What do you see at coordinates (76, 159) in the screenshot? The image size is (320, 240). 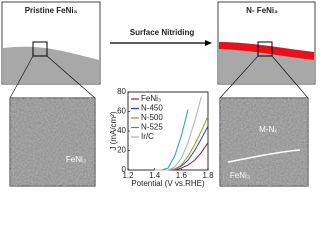 I see `left-tem-label: FeNi₃` at bounding box center [76, 159].